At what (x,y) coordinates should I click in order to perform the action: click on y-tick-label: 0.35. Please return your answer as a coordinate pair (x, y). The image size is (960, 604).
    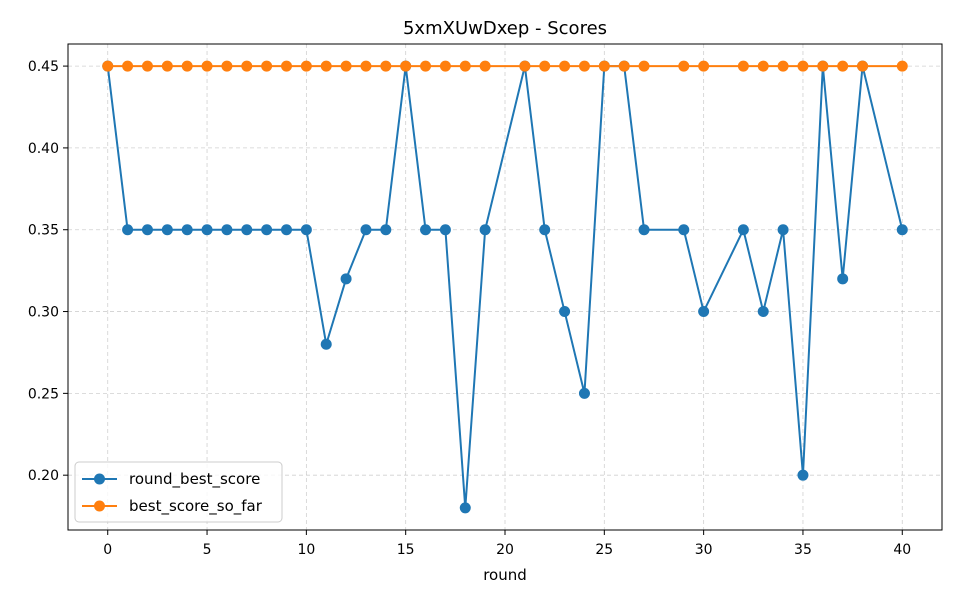
    Looking at the image, I should click on (43, 231).